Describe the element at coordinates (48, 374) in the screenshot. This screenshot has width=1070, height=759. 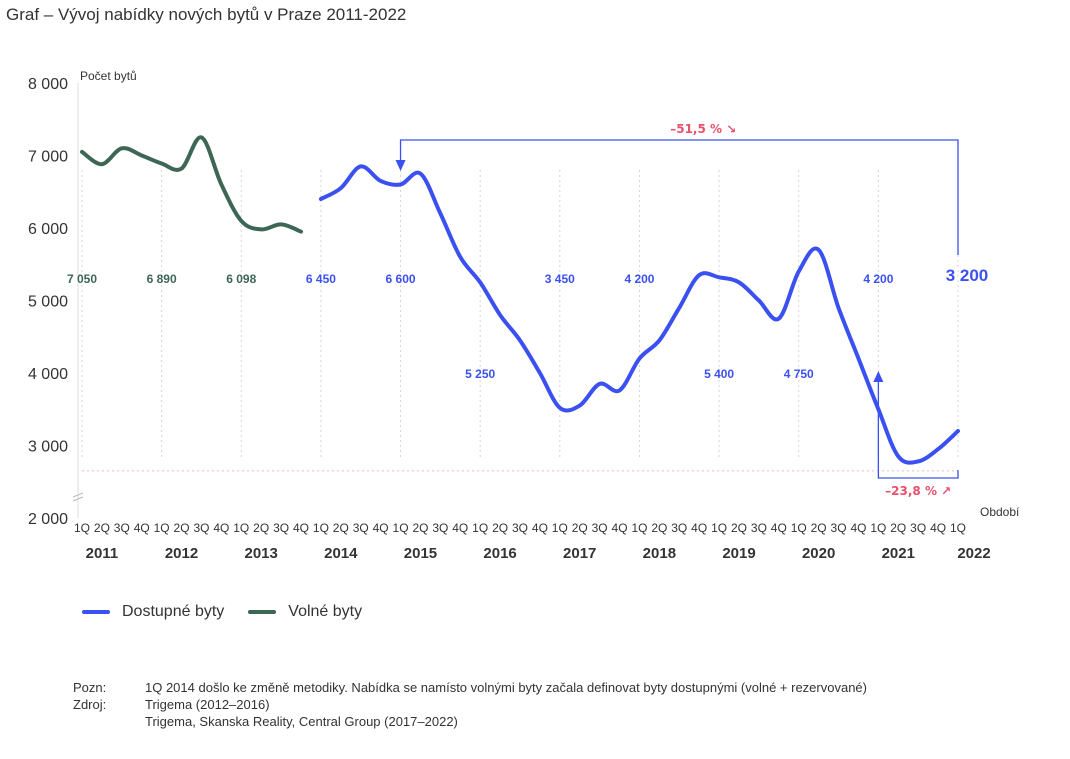
I see `y-tick-label: 4 000` at that location.